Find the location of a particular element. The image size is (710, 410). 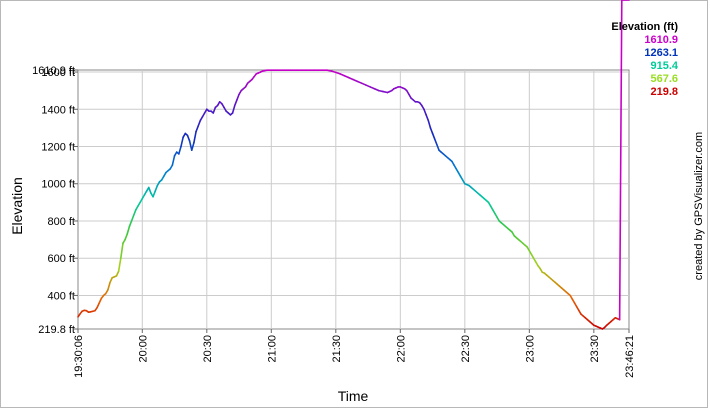

y-tick-label: 1000 ft is located at coordinates (58, 185).